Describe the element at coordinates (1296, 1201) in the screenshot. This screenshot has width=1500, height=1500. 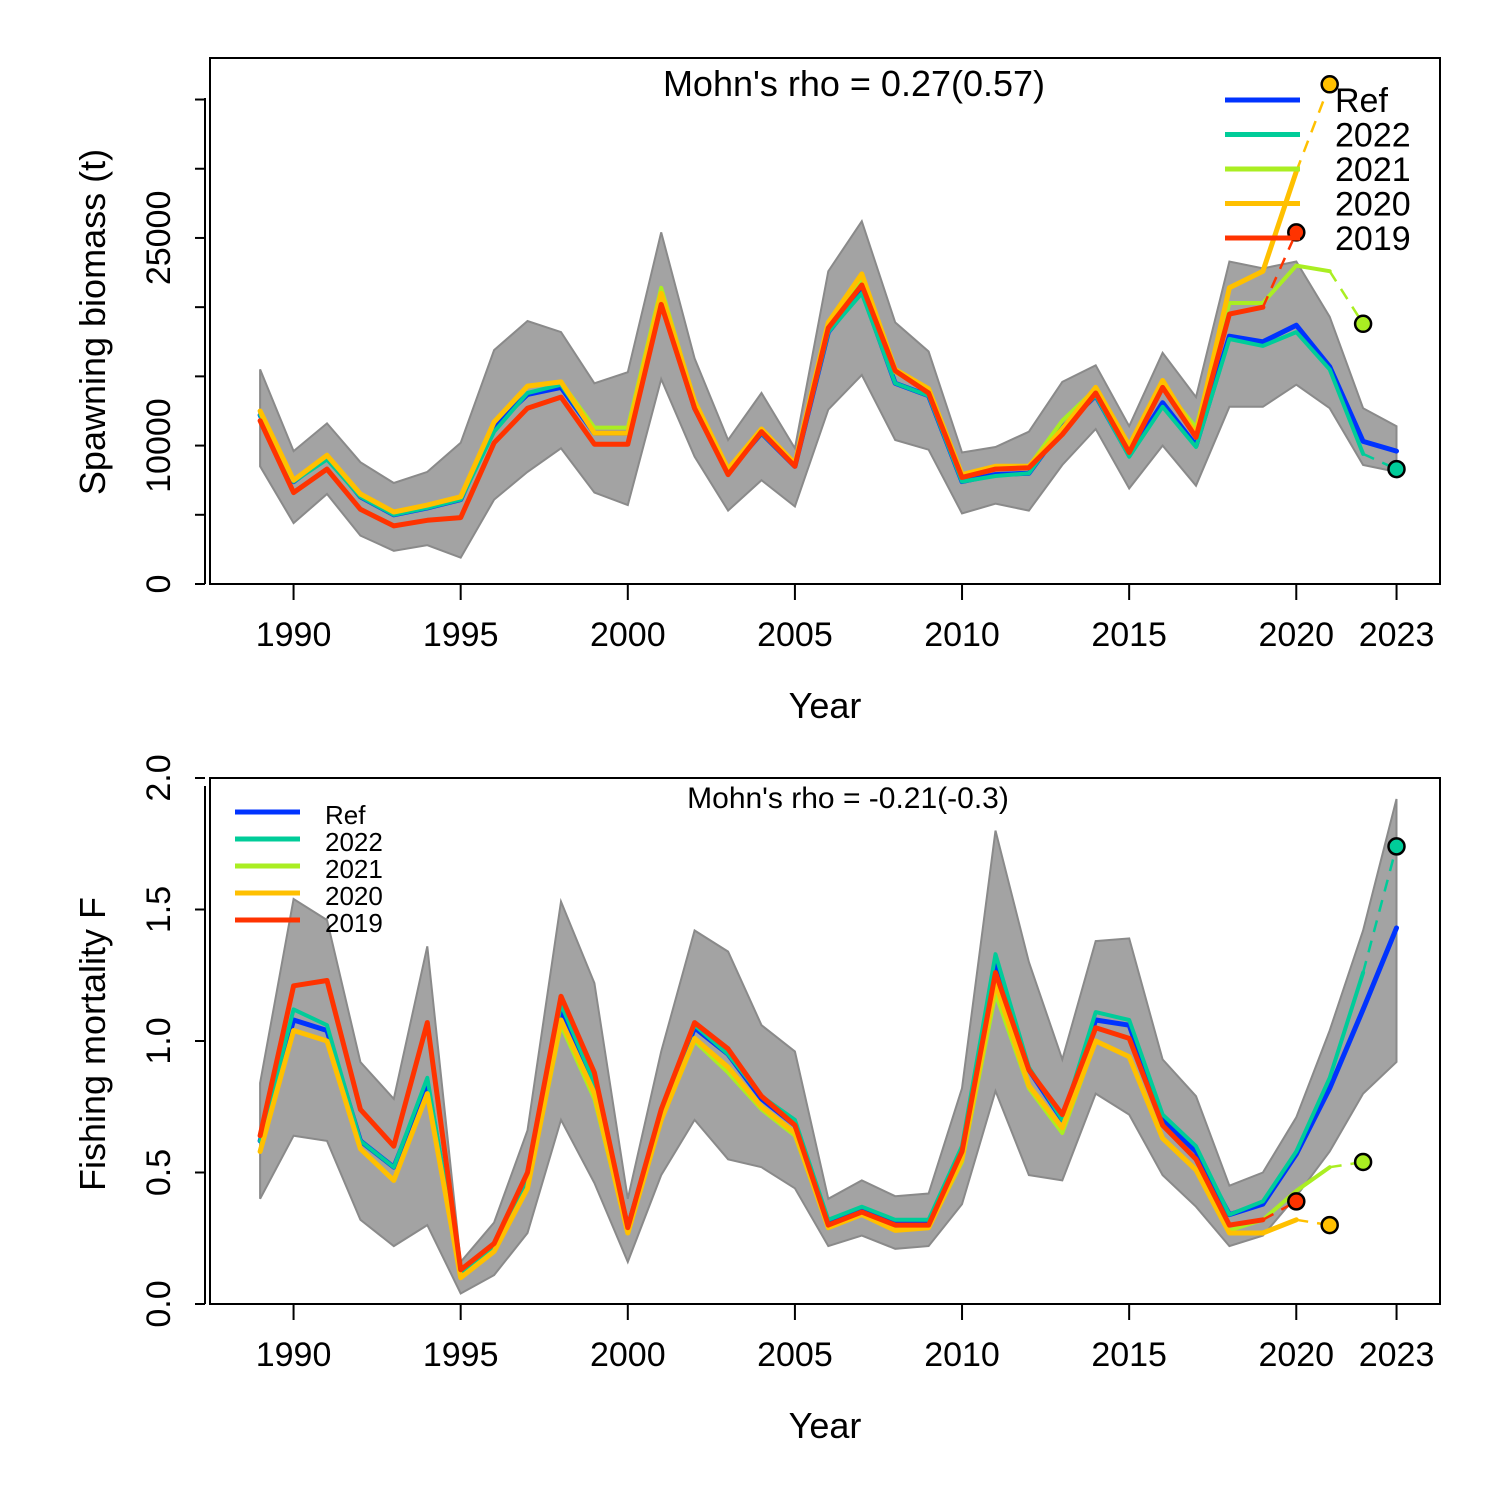
I see `f-endpoint-2019` at that location.